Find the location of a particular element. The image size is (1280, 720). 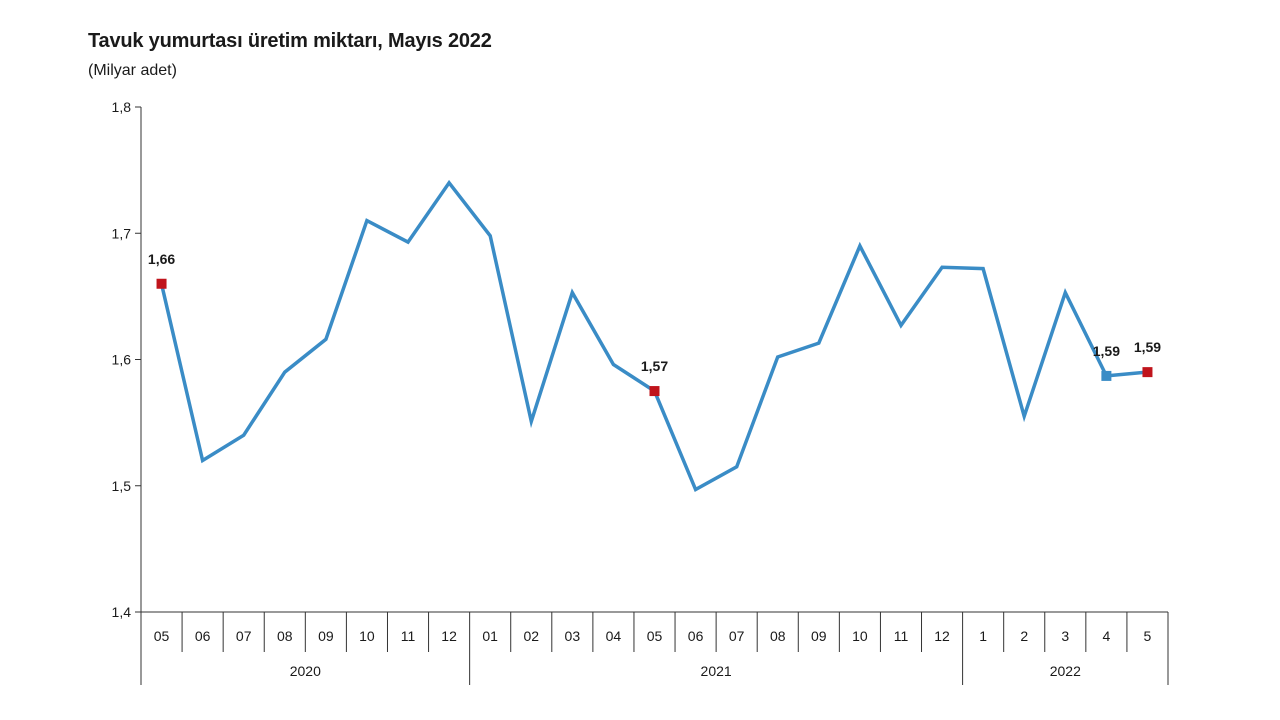

x-category-label: 5 is located at coordinates (1148, 636).